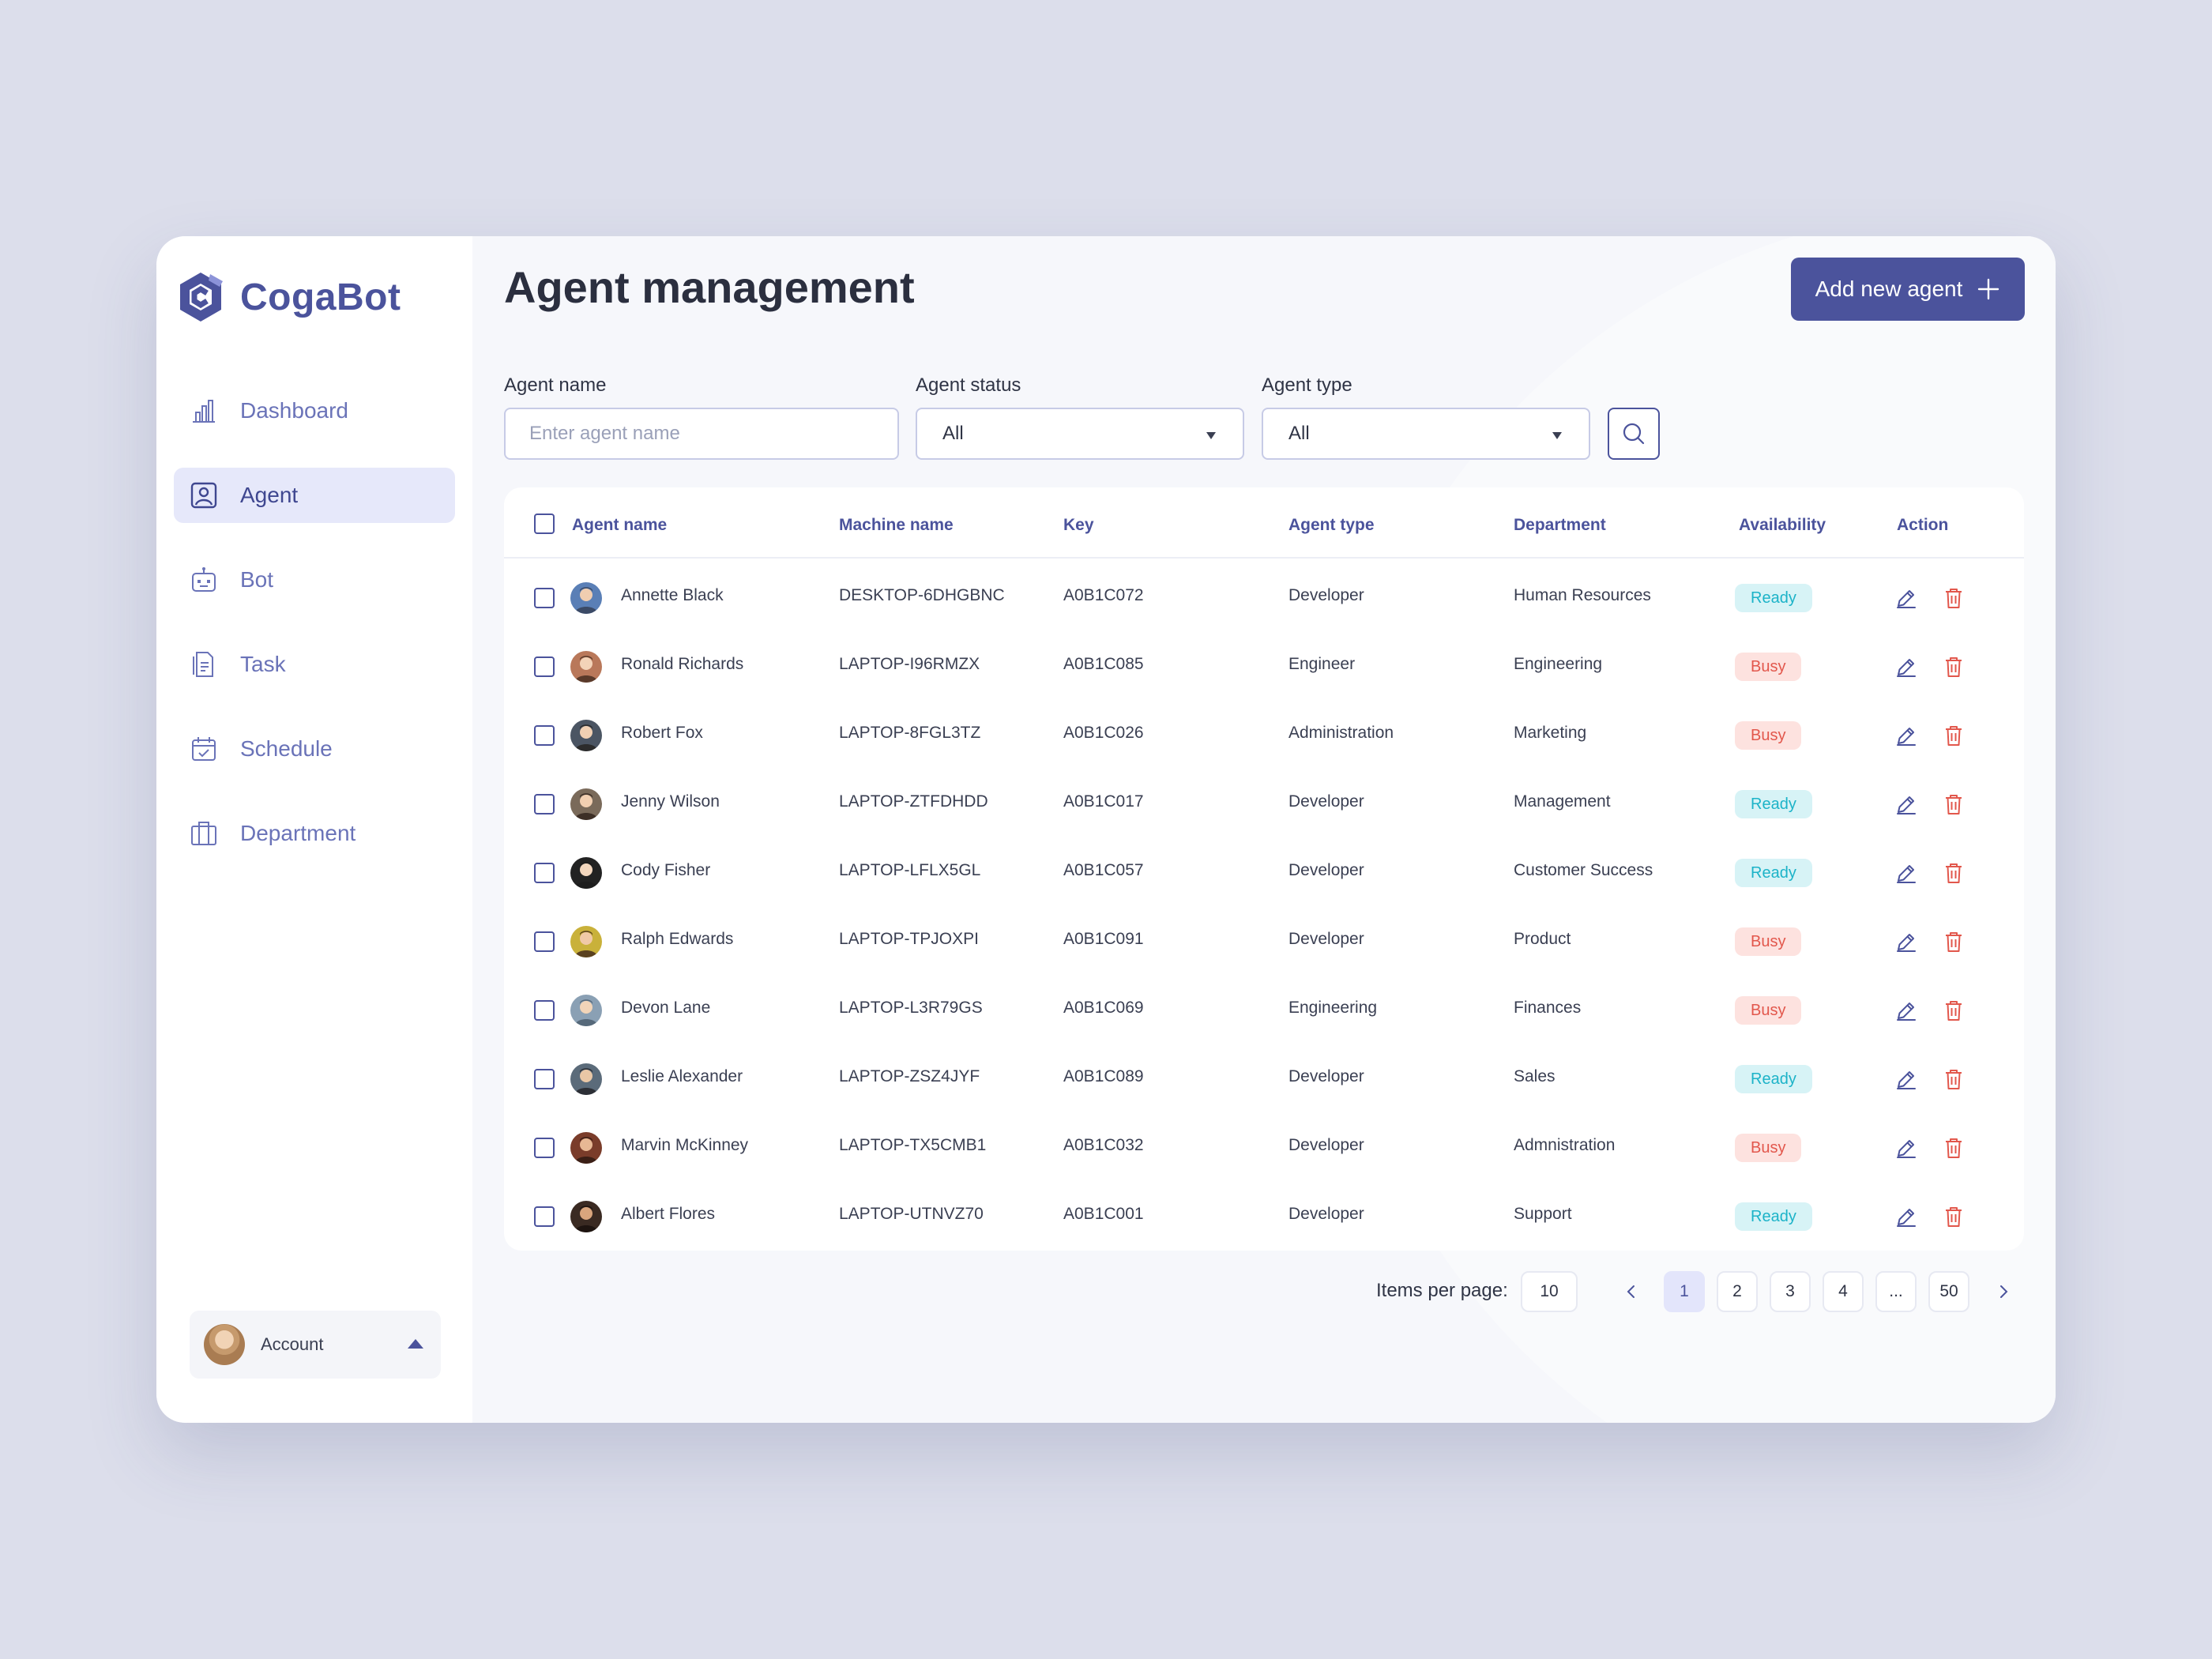 This screenshot has height=1659, width=2212. I want to click on agent-name-cell: Cody Fisher, so click(666, 870).